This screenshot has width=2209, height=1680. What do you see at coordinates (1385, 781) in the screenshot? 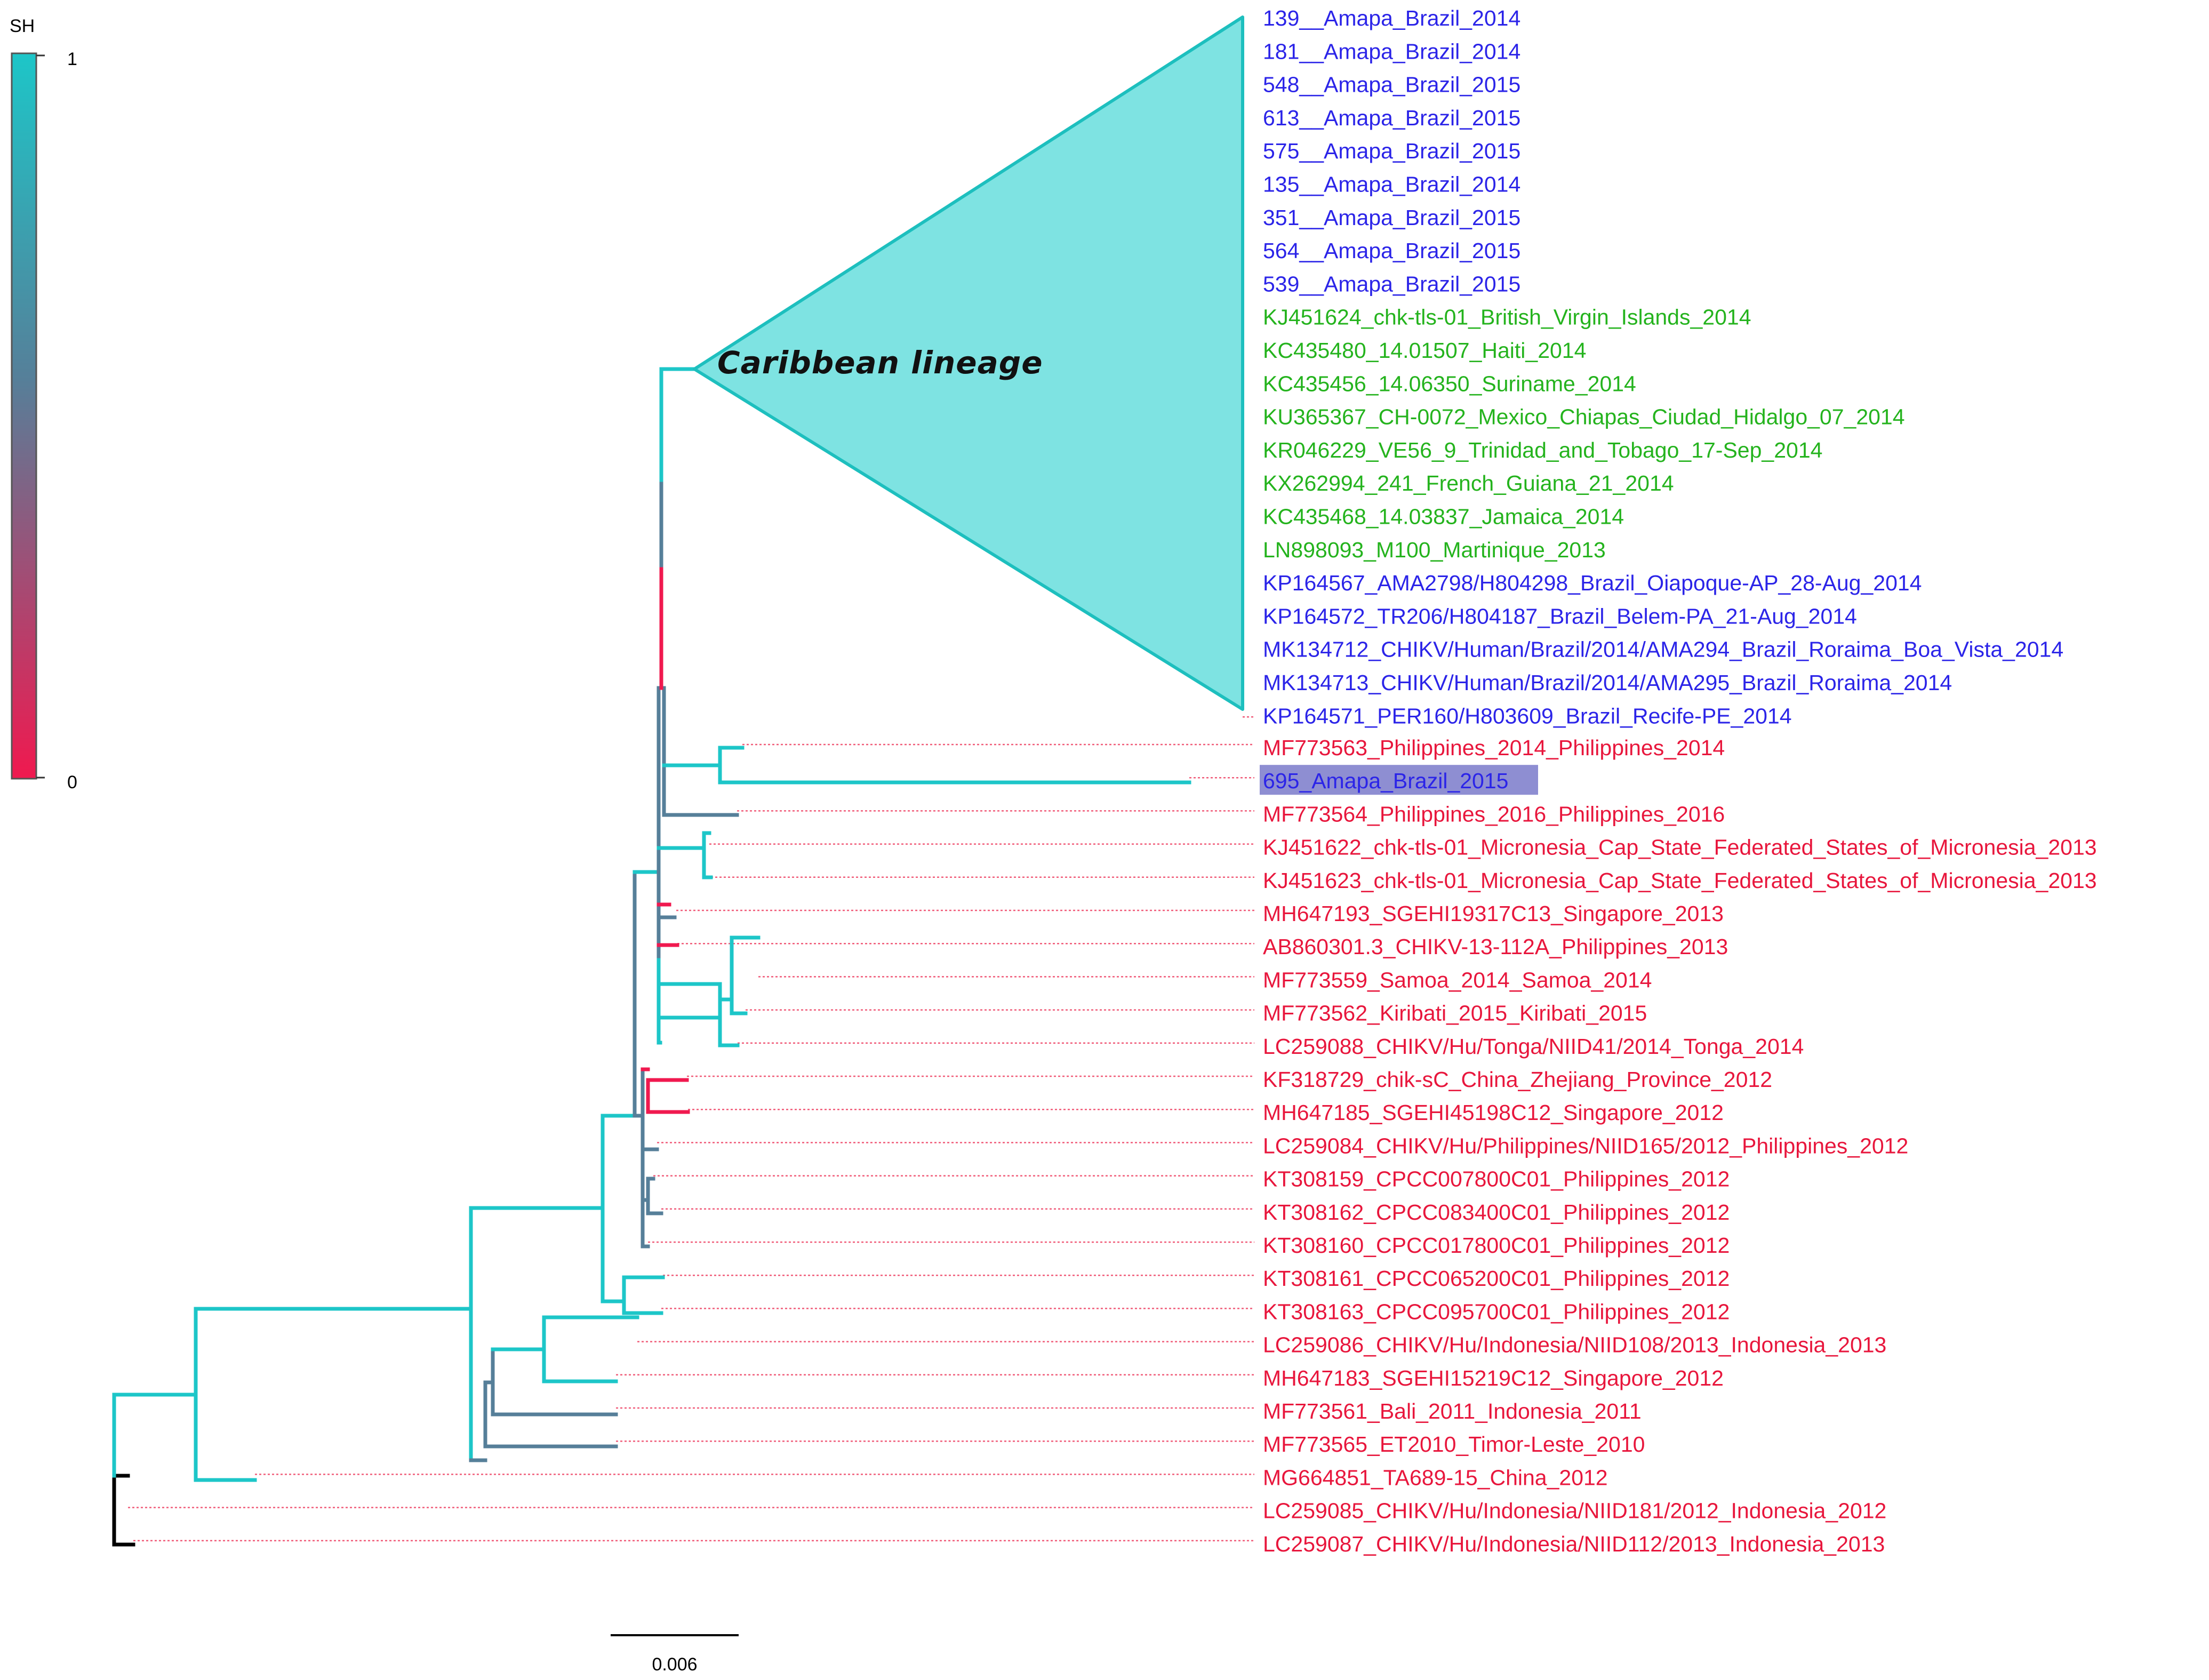
I see `highlighted-tip-label: 695_Amapa_Brazil_2015` at bounding box center [1385, 781].